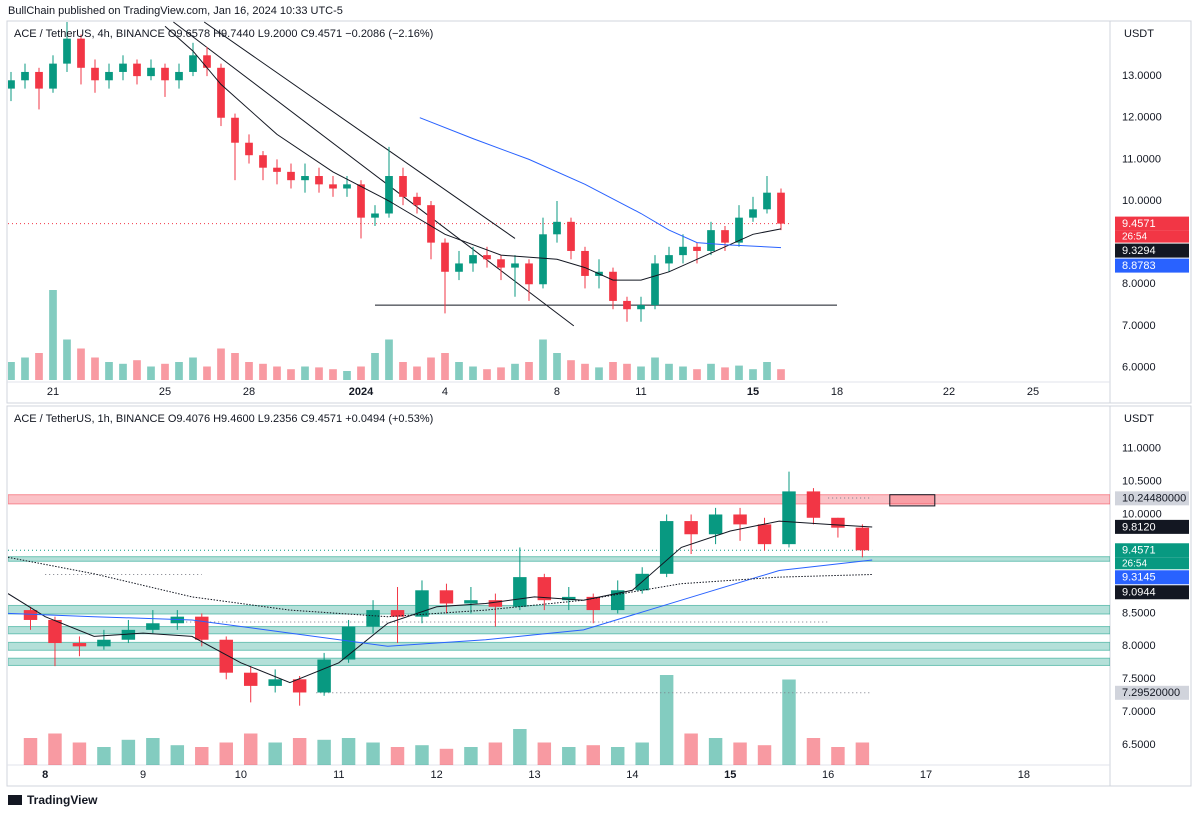 Image resolution: width=1200 pixels, height=813 pixels. I want to click on price-label: 9.8120, so click(1139, 527).